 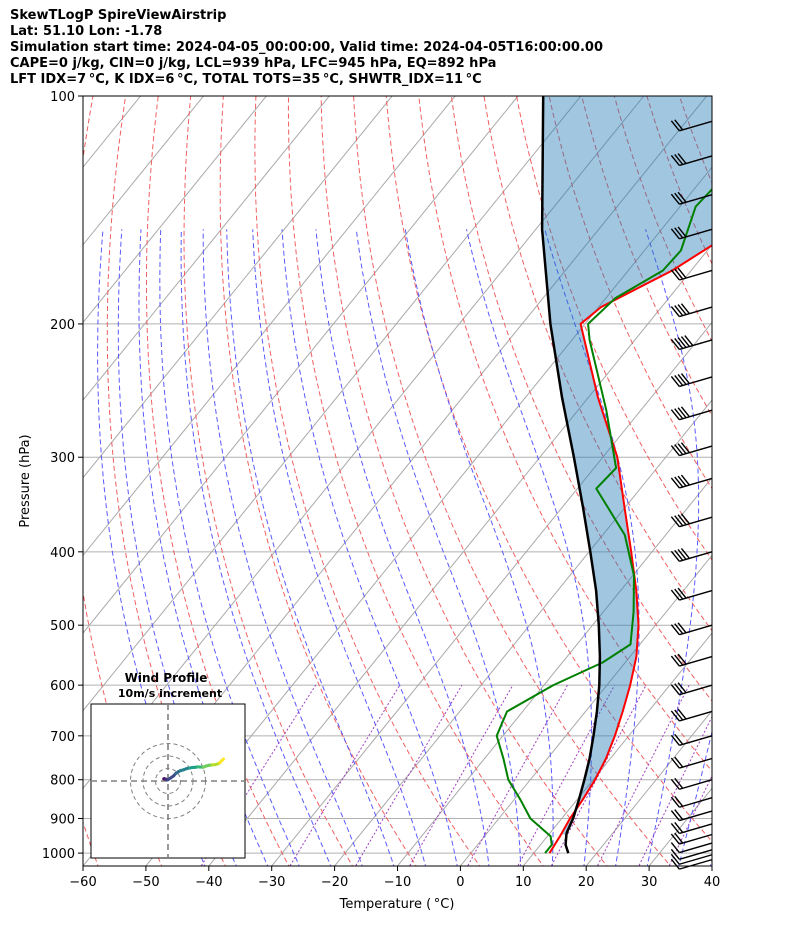 I want to click on wind-barbs, so click(x=691, y=494).